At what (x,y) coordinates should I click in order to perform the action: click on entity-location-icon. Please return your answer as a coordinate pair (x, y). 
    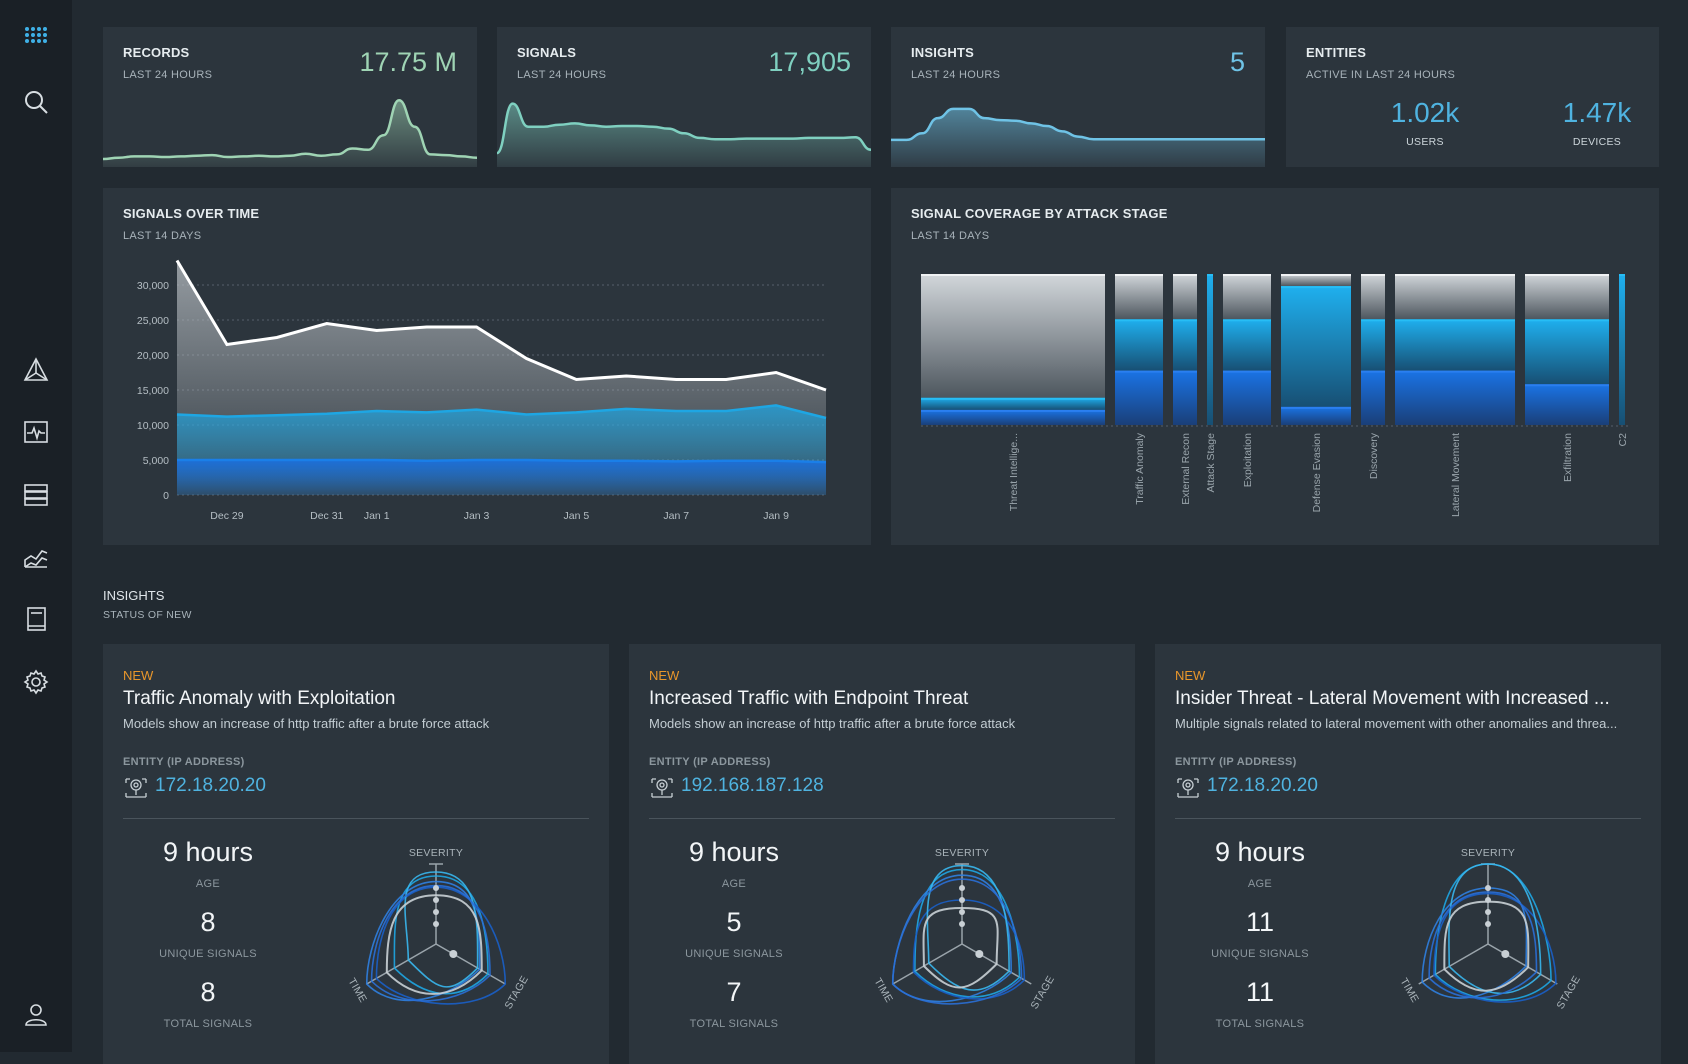
    Looking at the image, I should click on (662, 788).